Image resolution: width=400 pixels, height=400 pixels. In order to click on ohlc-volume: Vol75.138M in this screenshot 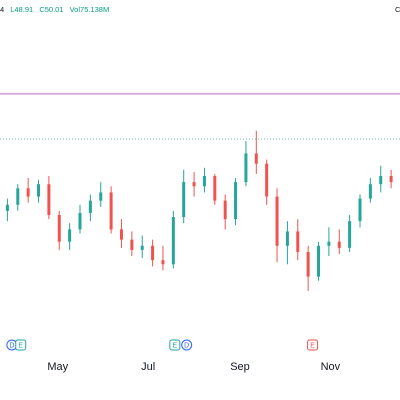, I will do `click(89, 9)`.